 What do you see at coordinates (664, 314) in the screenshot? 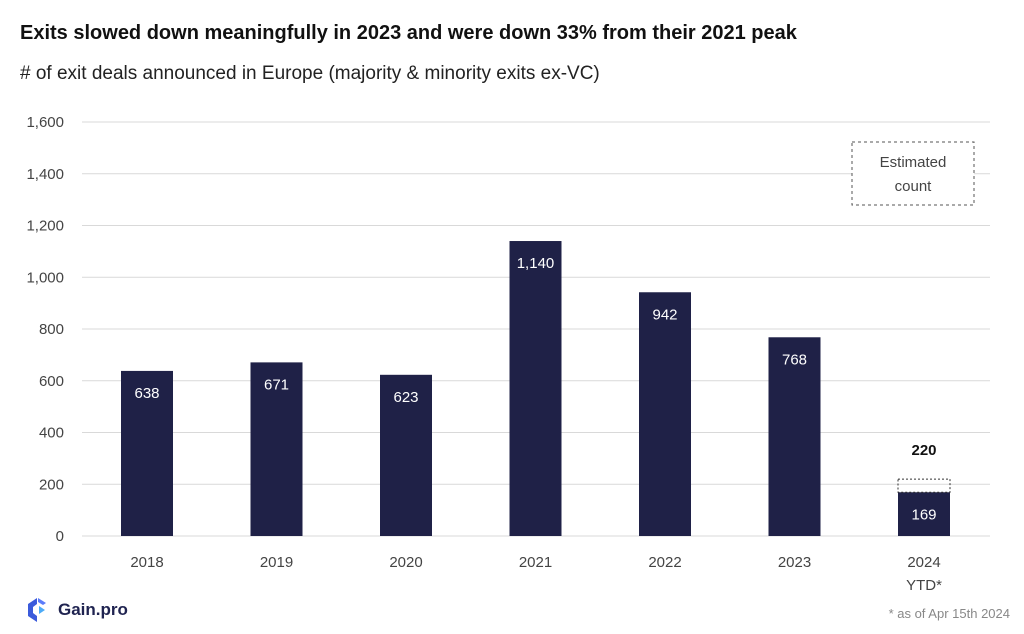
I see `data-label: 942` at bounding box center [664, 314].